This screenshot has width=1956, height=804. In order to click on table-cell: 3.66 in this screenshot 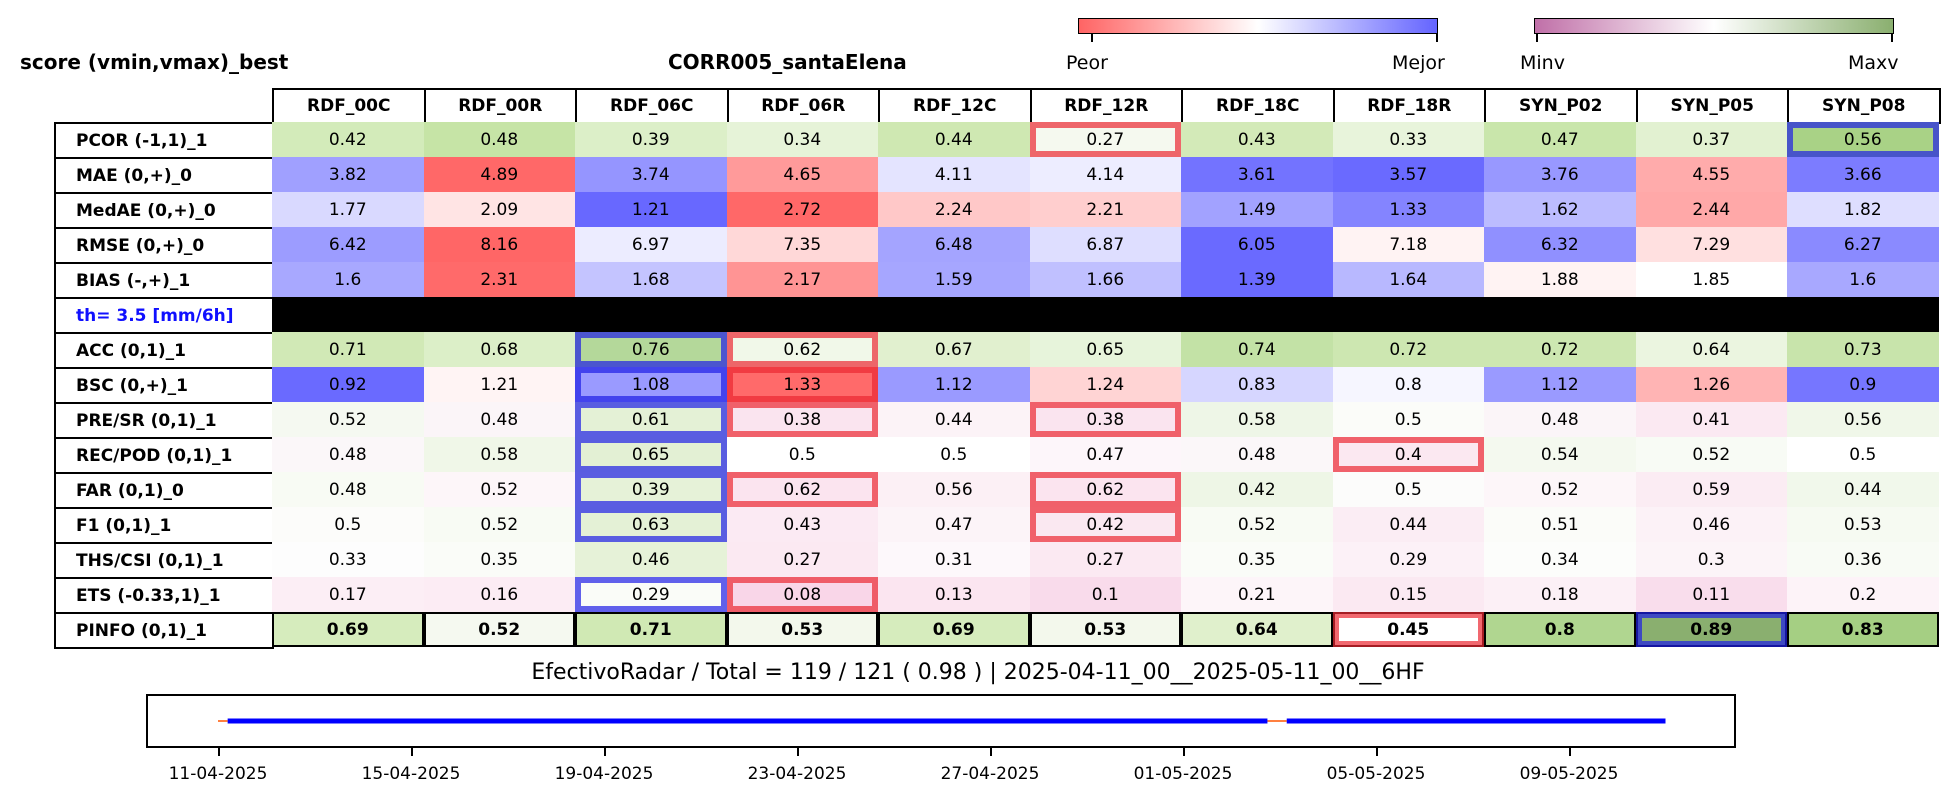, I will do `click(1863, 174)`.